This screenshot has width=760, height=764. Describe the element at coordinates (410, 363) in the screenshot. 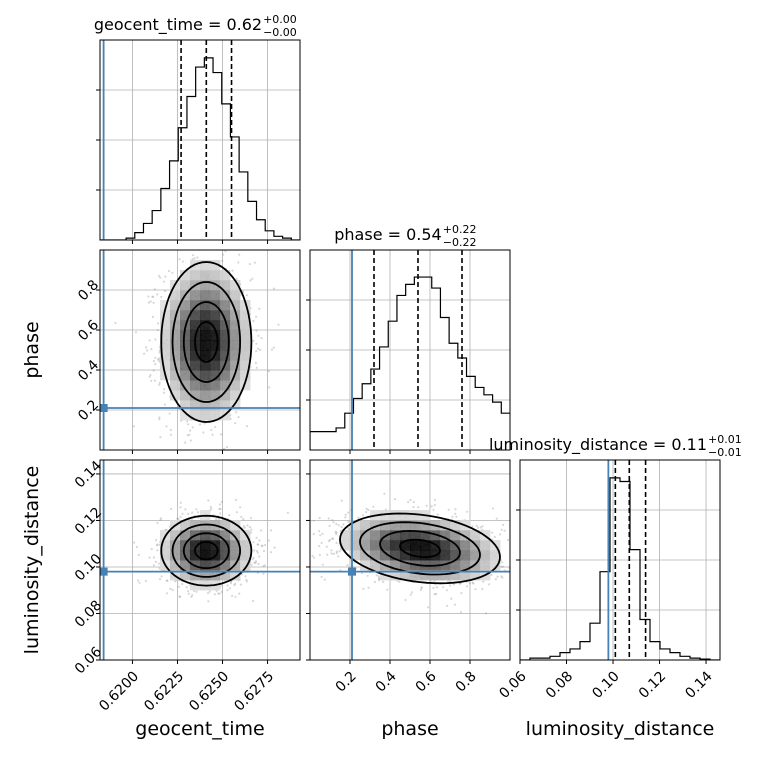

I see `hist-phase-steps` at that location.